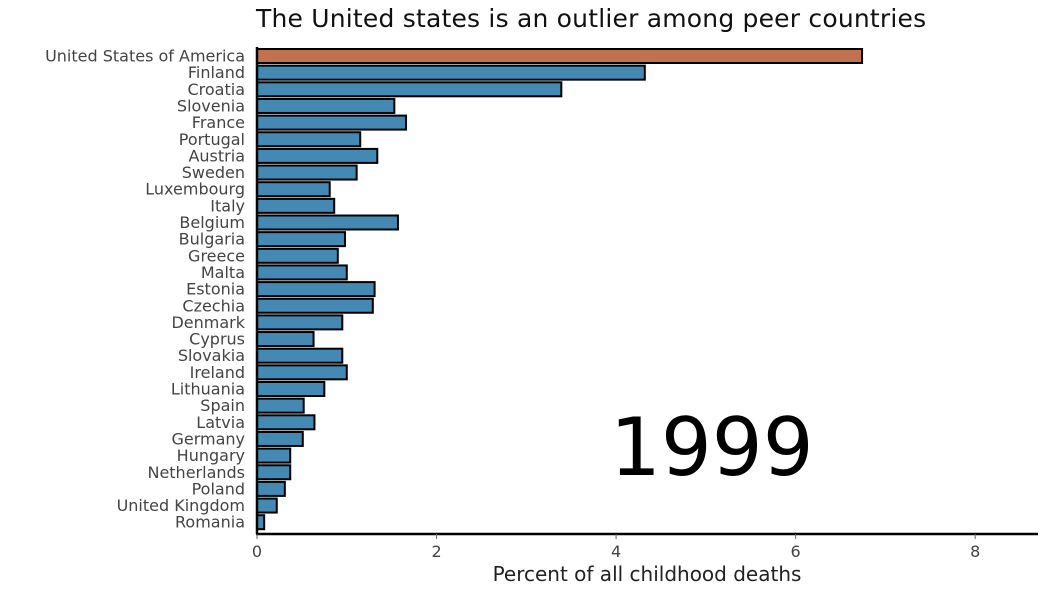 Image resolution: width=1050 pixels, height=604 pixels. What do you see at coordinates (211, 105) in the screenshot?
I see `y-tick-label: Slovenia` at bounding box center [211, 105].